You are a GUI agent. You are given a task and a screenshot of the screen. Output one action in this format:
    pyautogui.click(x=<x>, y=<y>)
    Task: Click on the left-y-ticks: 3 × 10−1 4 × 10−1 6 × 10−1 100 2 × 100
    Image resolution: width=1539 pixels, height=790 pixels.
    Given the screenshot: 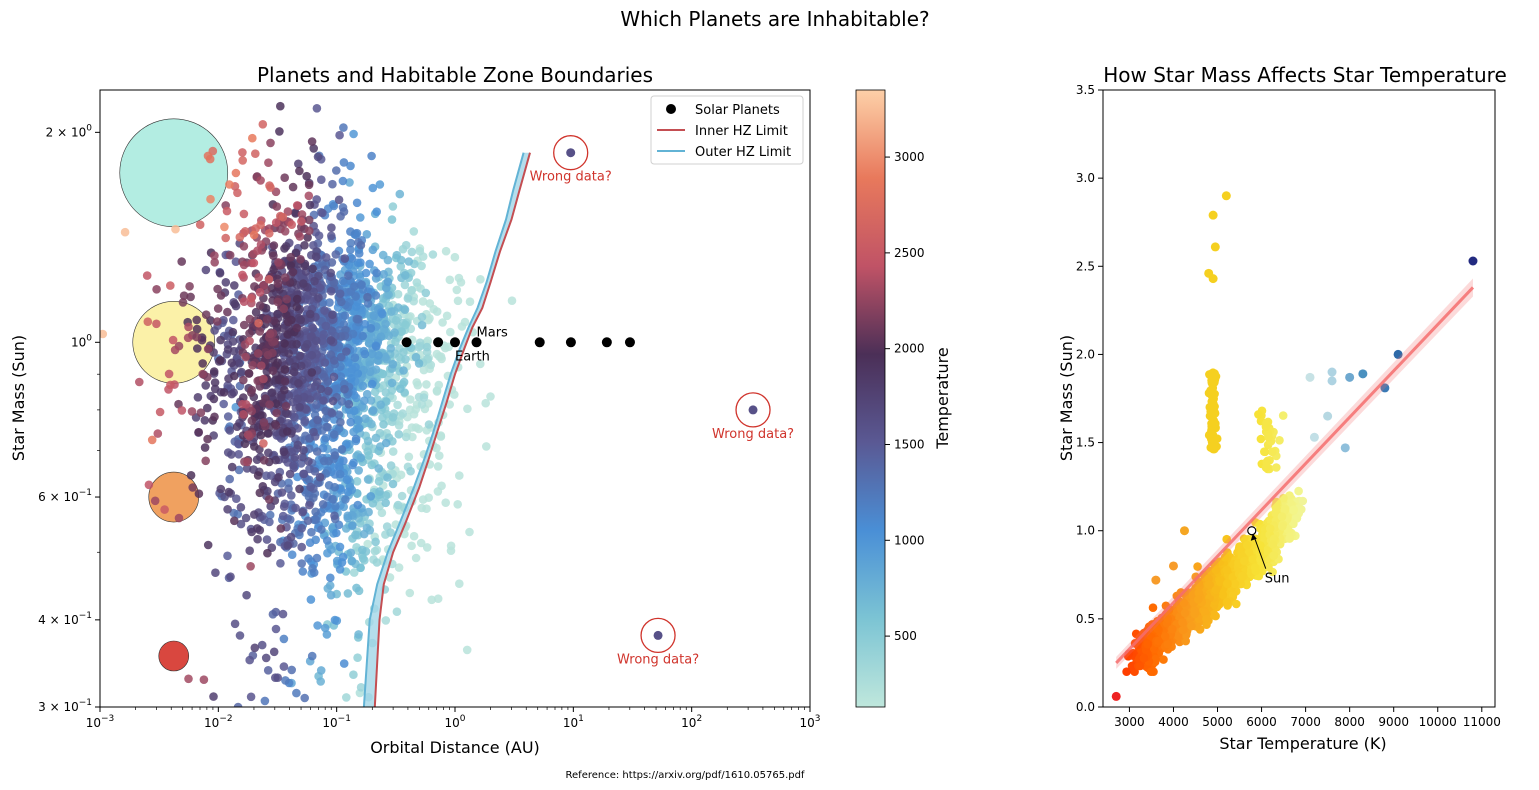 What is the action you would take?
    pyautogui.click(x=69, y=418)
    